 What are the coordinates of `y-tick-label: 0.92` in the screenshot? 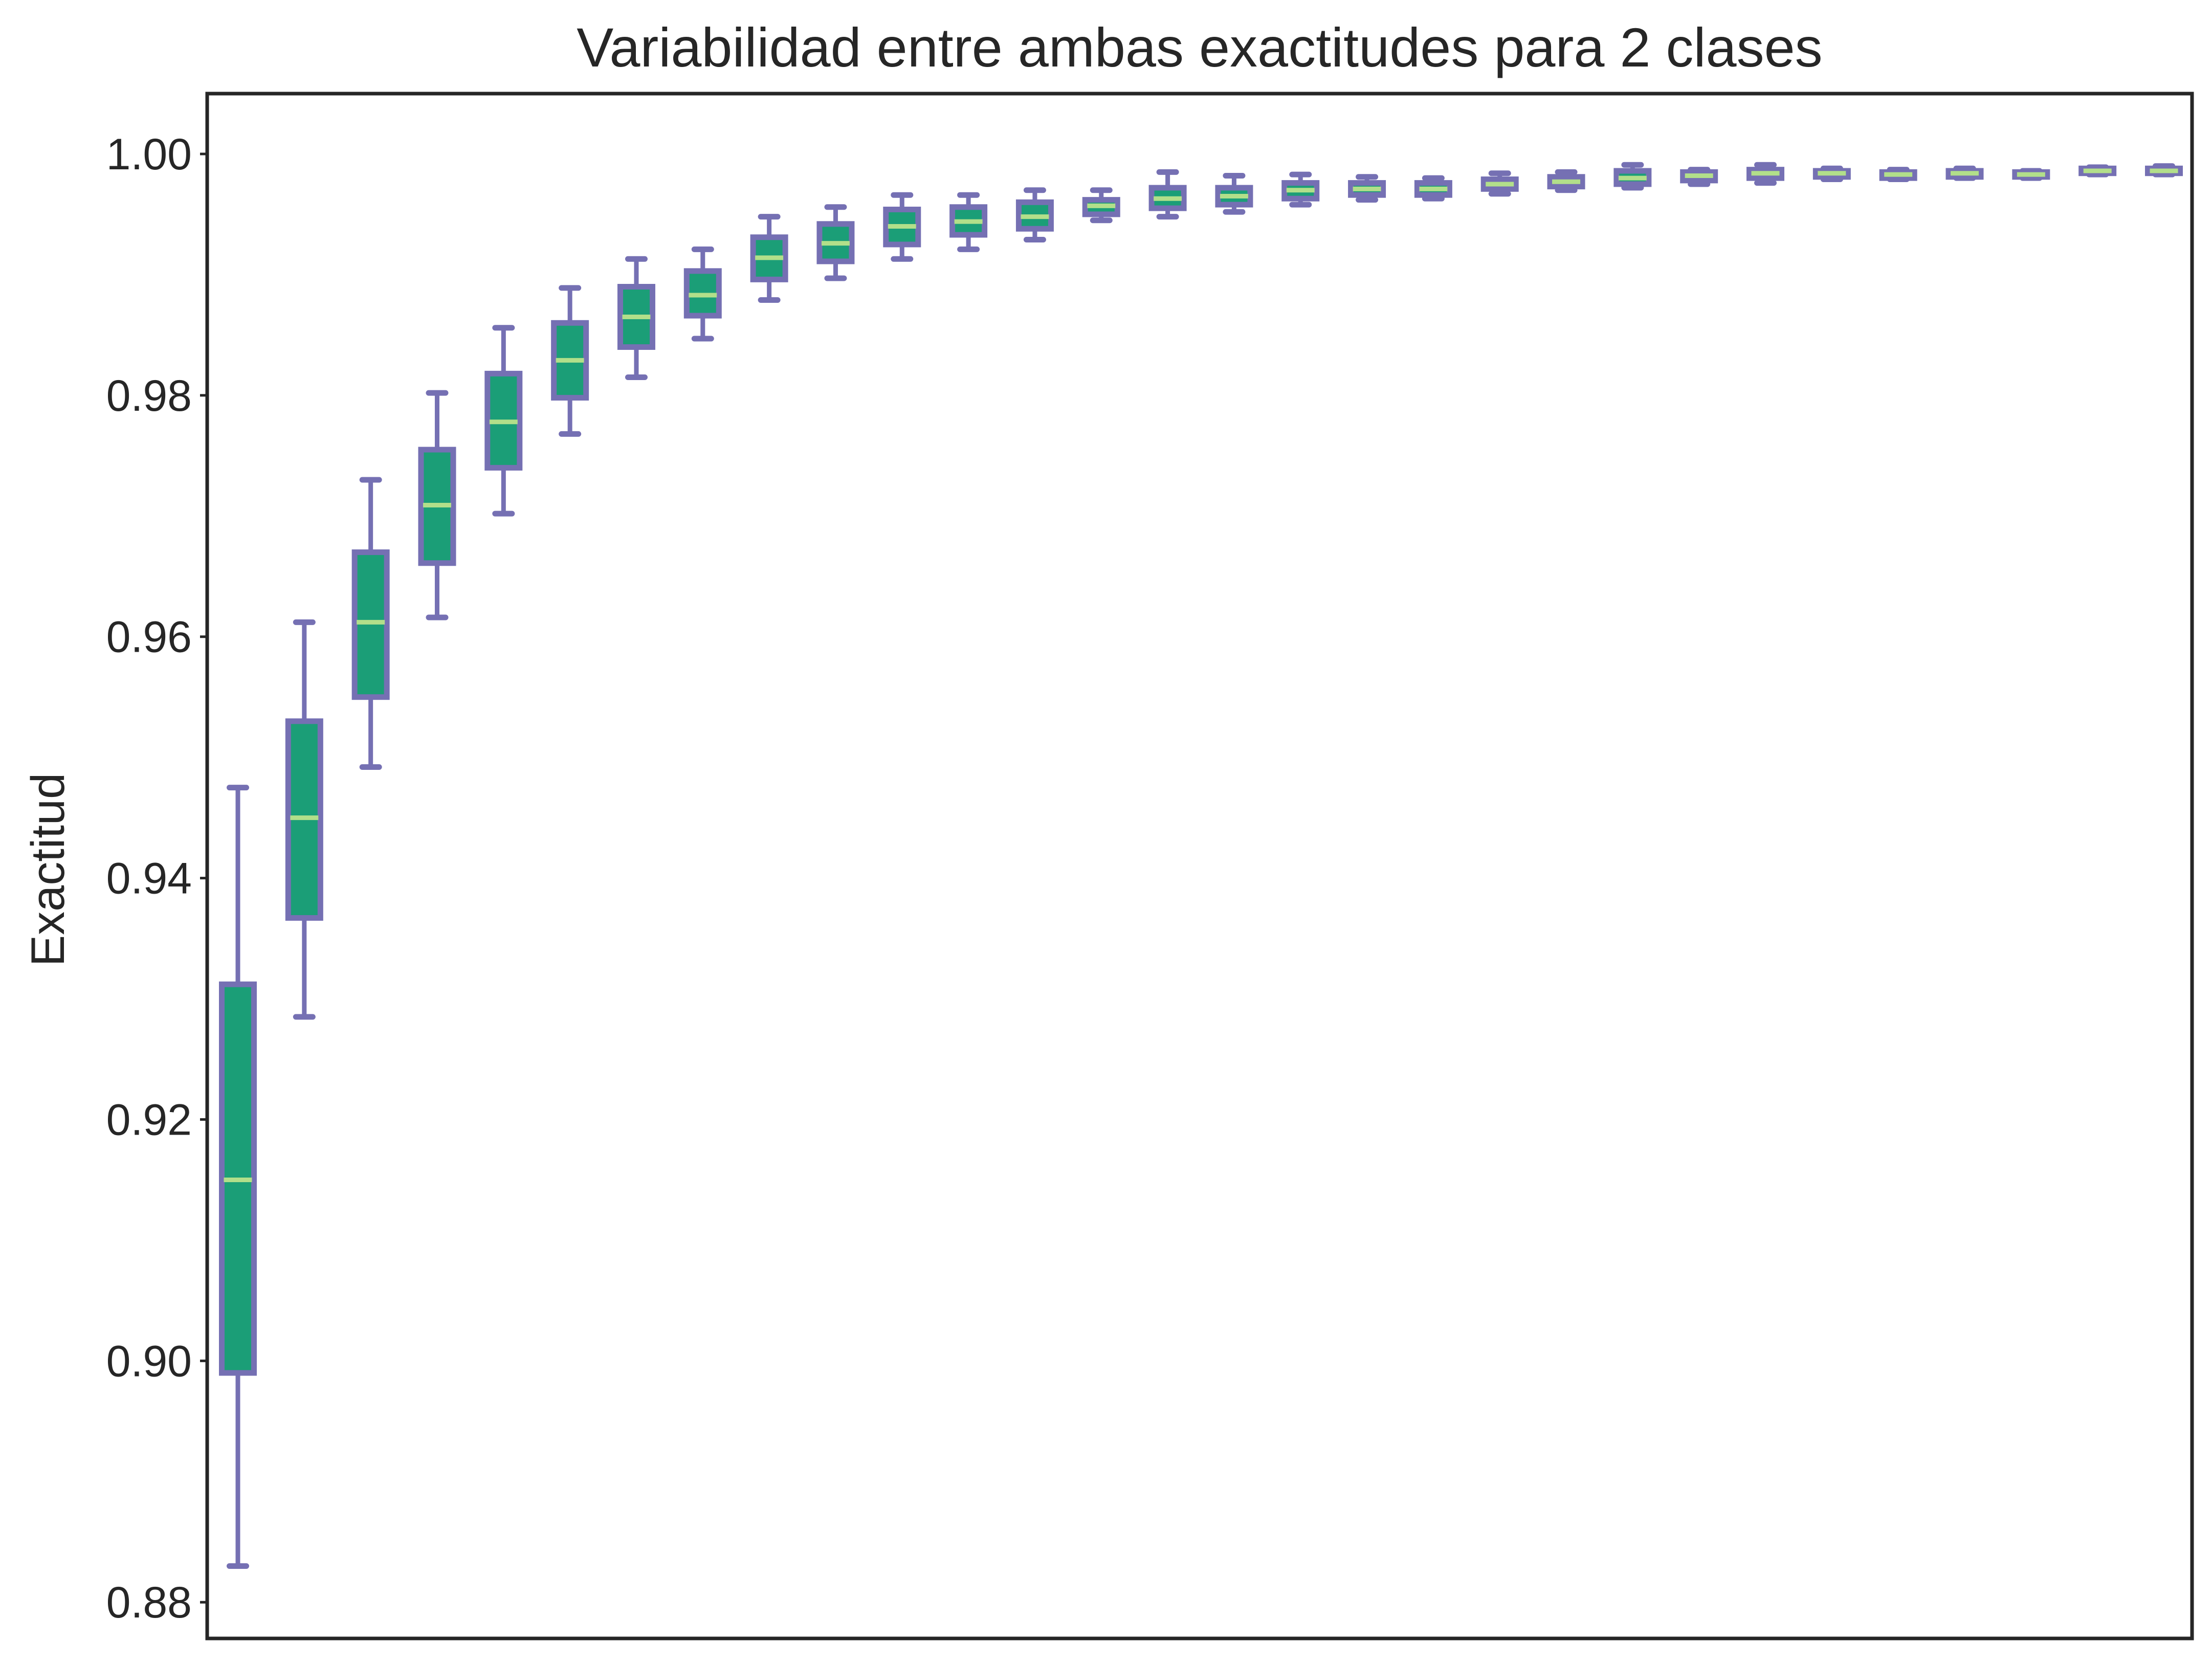 It's located at (149, 1119).